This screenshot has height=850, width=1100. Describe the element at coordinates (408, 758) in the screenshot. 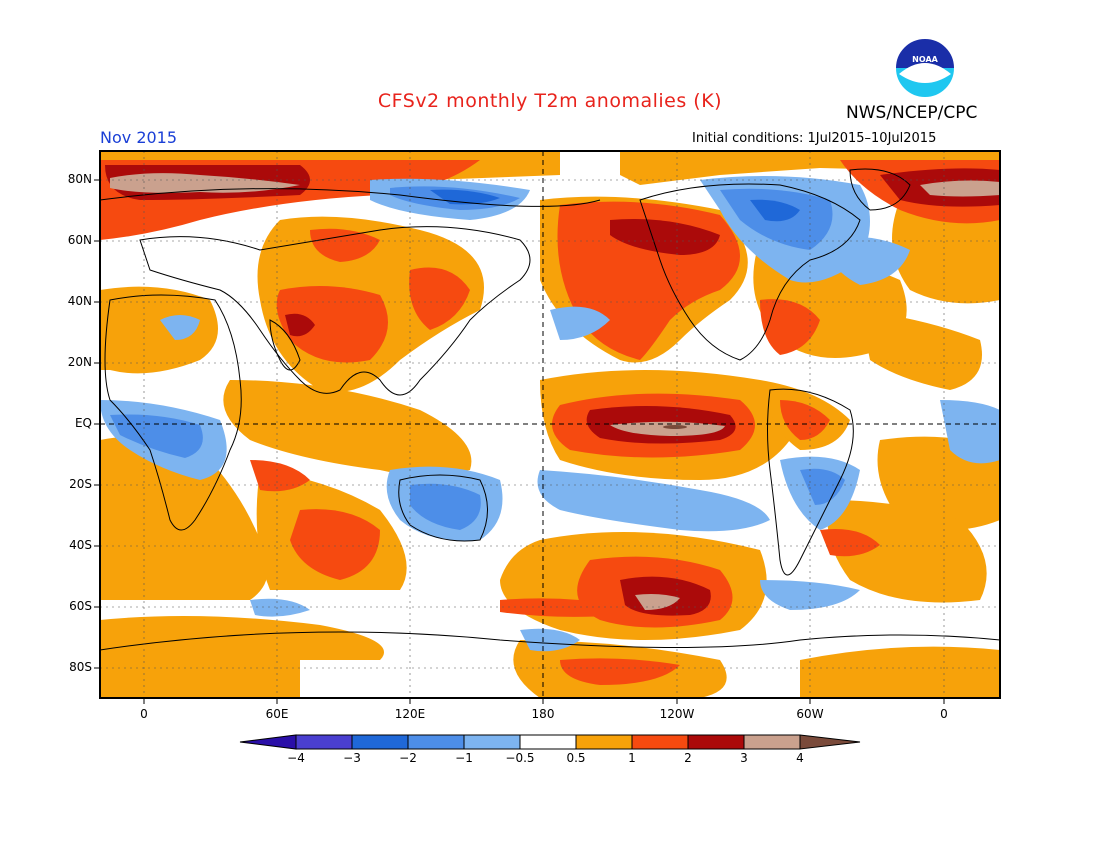

I see `colorbar-label: −2` at that location.